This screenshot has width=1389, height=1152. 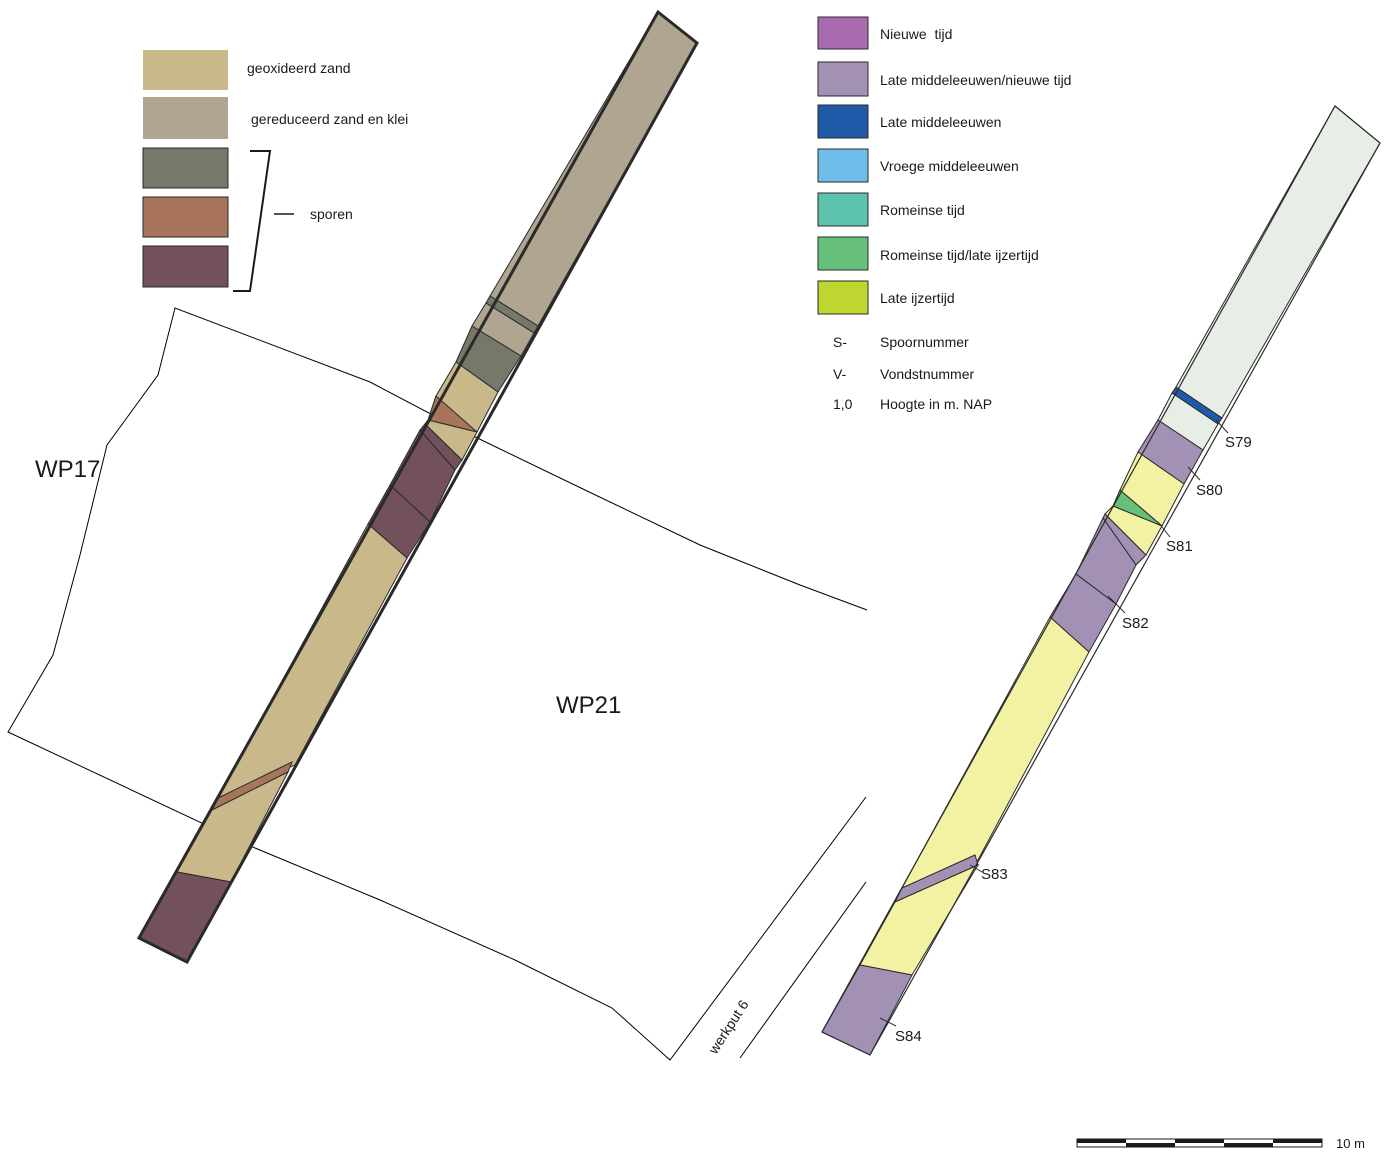 I want to click on scale-bar: 10 m, so click(x=1220, y=1143).